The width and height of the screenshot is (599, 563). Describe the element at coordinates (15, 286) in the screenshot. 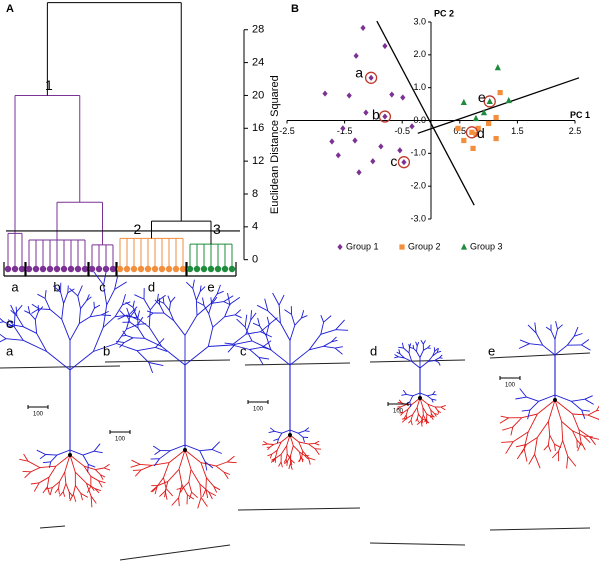

I see `cluster-label: a` at that location.